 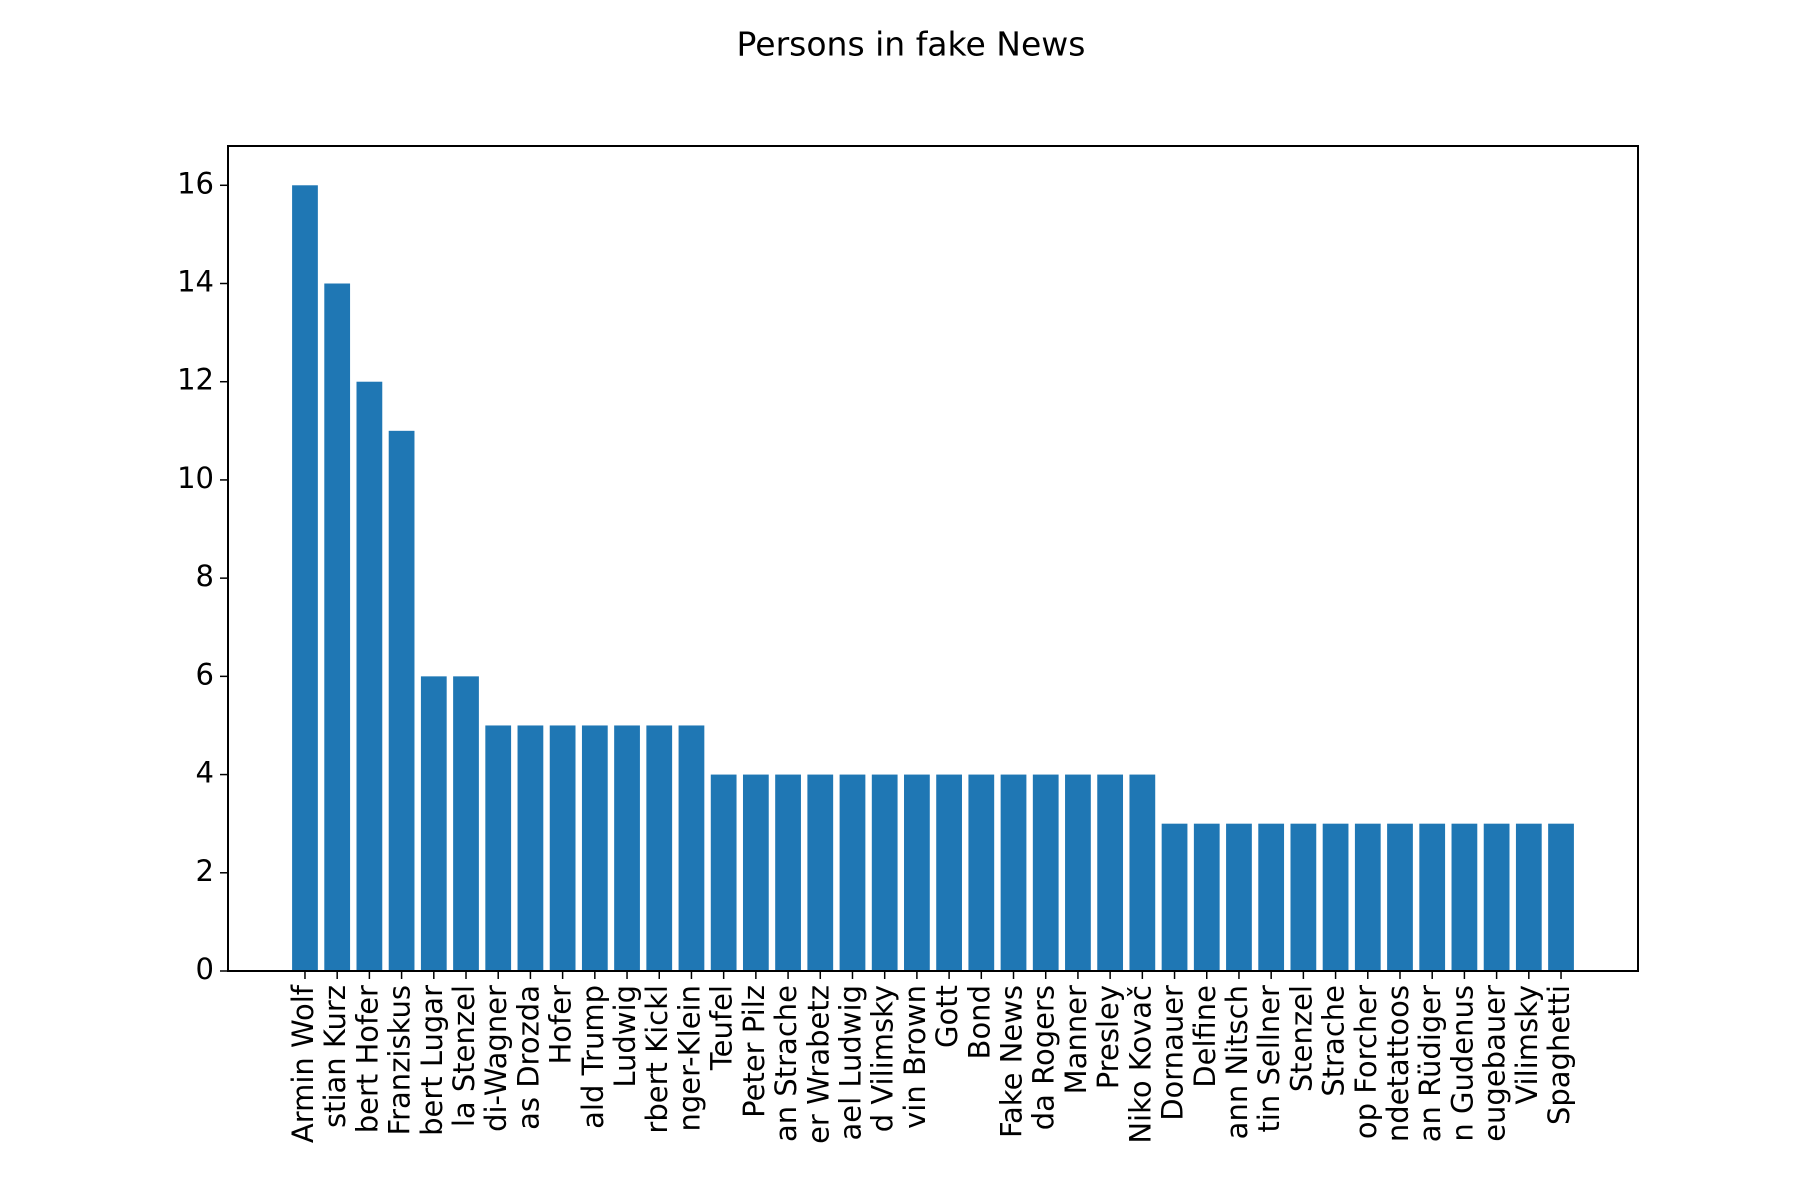 I want to click on y-tick-label: 12, so click(x=195, y=380).